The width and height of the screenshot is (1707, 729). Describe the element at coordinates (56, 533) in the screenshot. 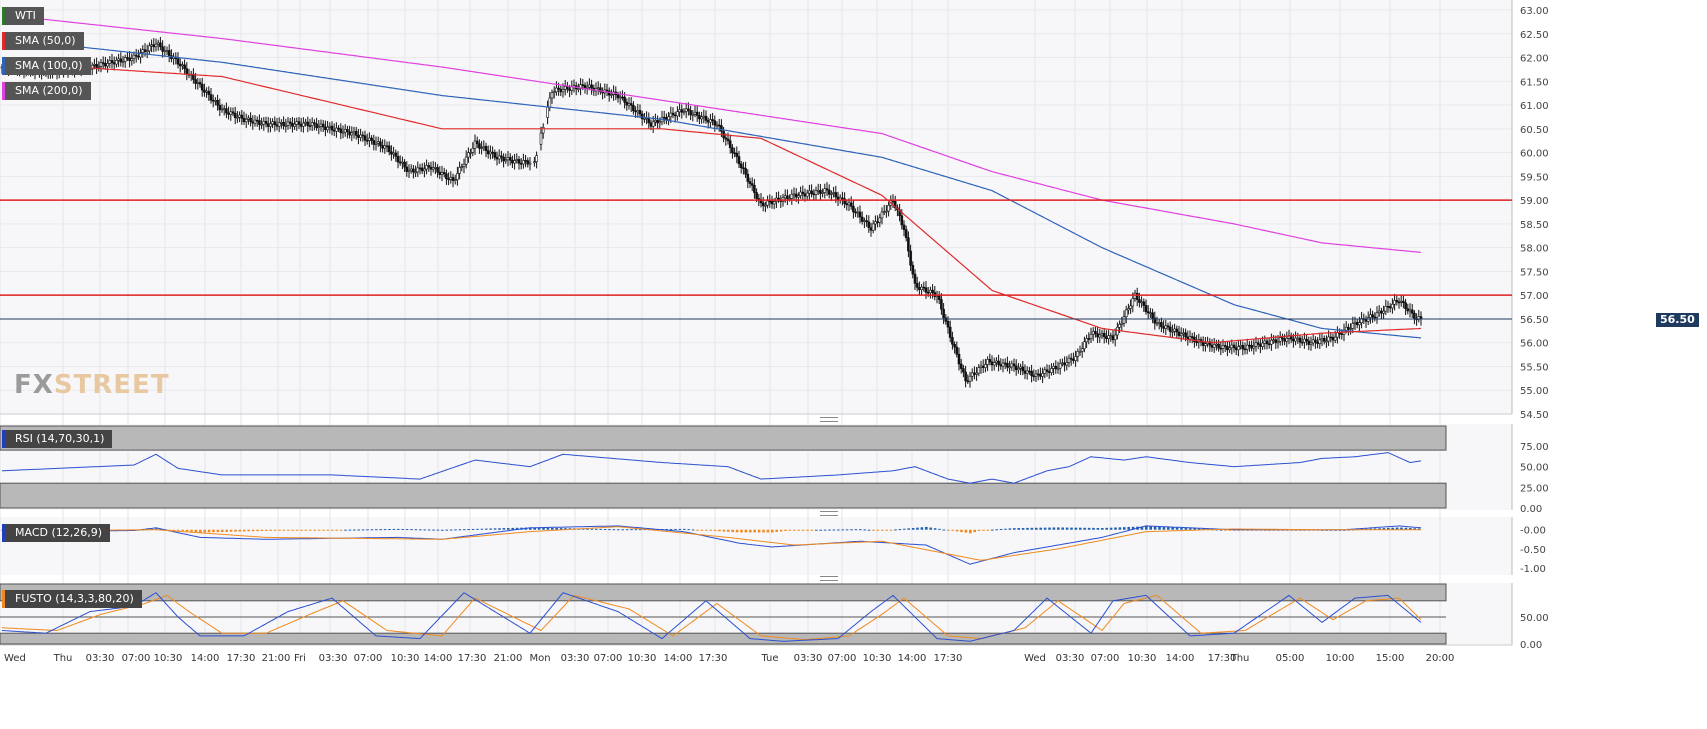

I see `macd-label: MACD (12,26,9)` at that location.